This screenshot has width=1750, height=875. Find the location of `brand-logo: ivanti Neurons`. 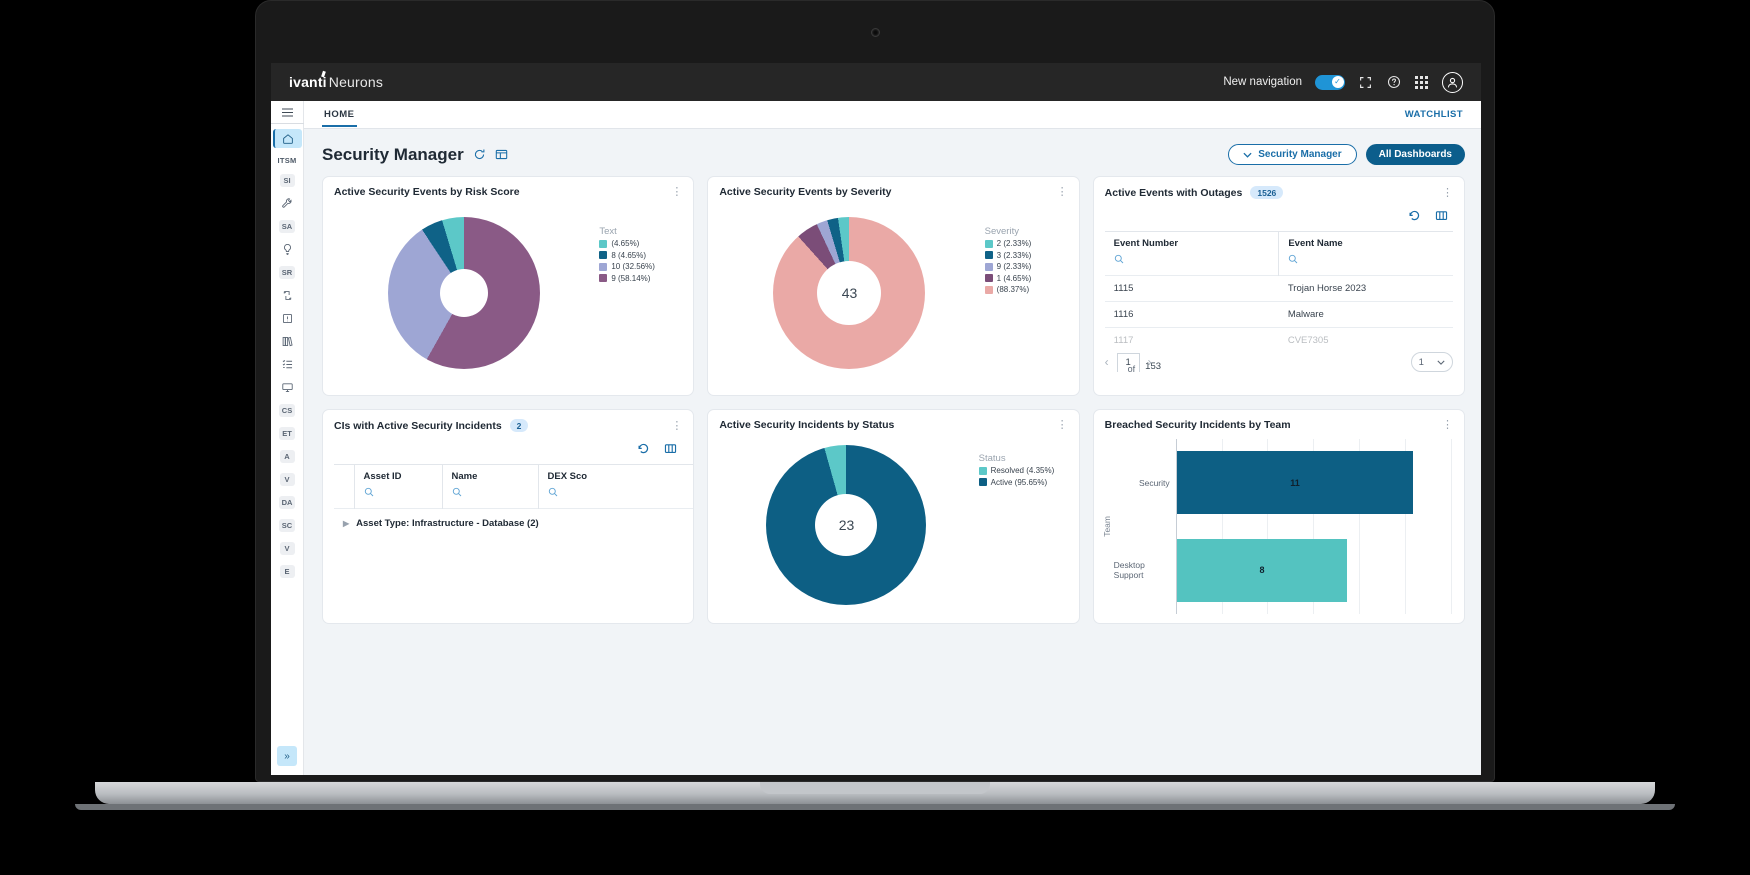

brand-logo: ivanti Neurons is located at coordinates (336, 82).